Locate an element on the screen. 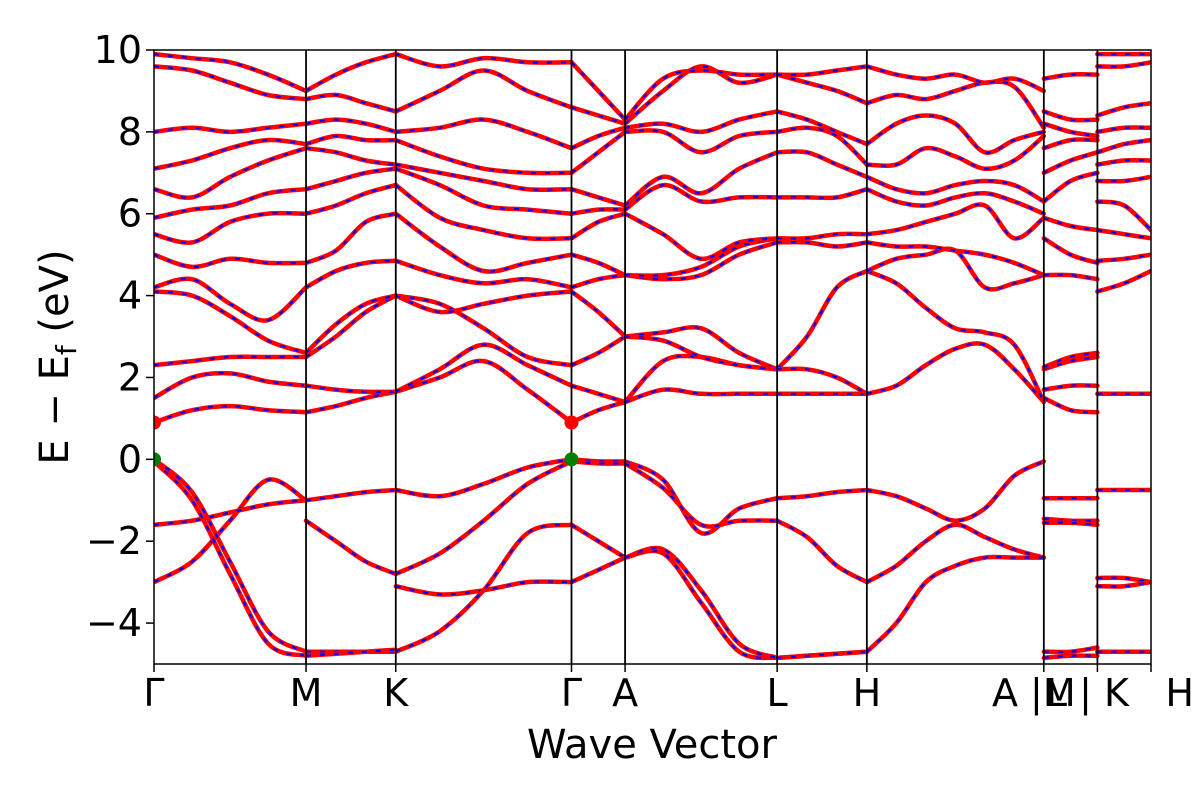 The width and height of the screenshot is (1200, 804). band-line-seg4-b9 is located at coordinates (701, 257).